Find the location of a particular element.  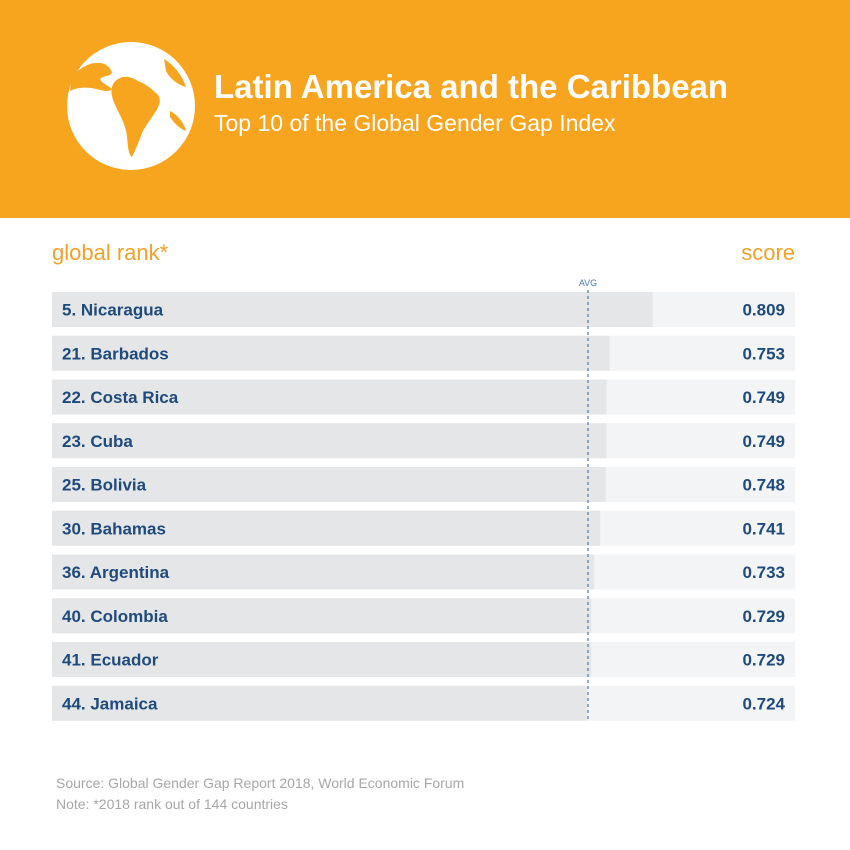

score-value: 0.741 is located at coordinates (763, 528).